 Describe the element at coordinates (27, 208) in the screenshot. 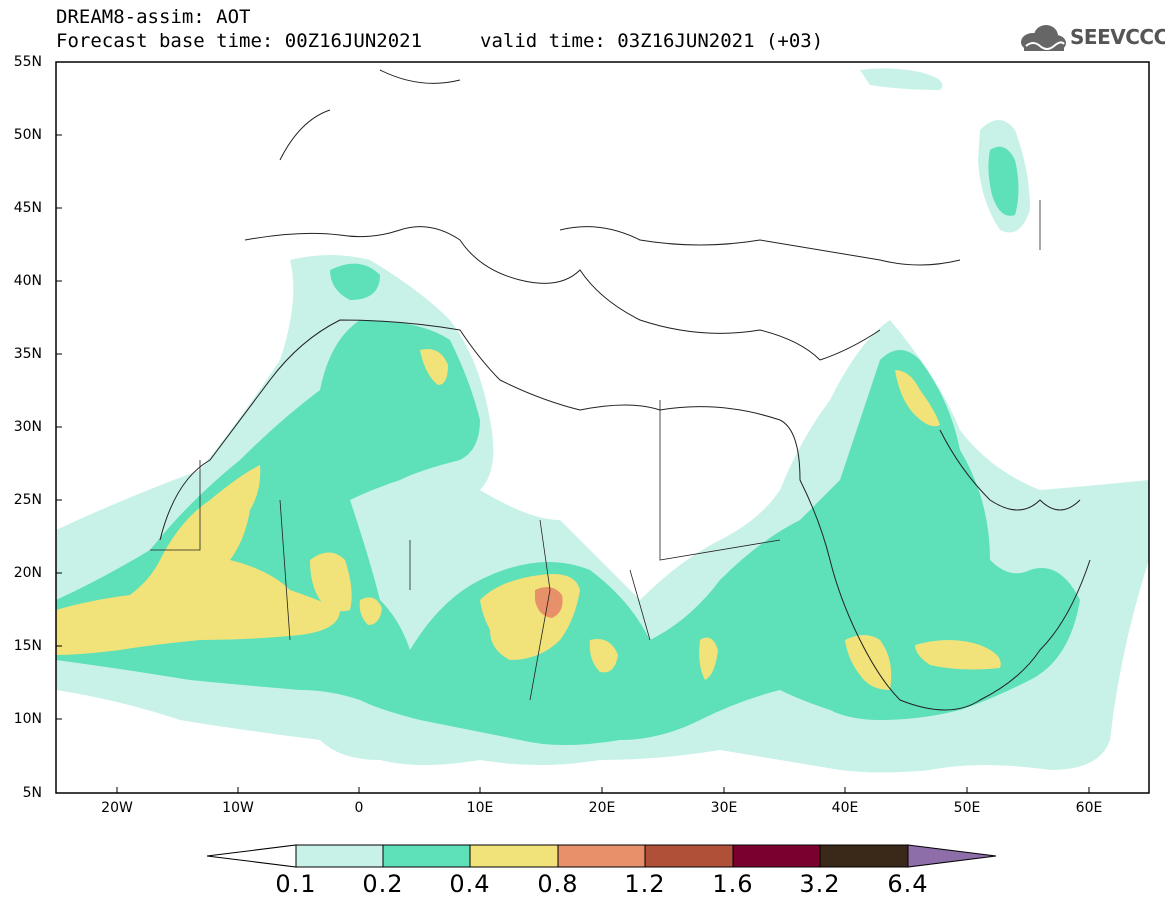

I see `lat-label: 45N` at that location.